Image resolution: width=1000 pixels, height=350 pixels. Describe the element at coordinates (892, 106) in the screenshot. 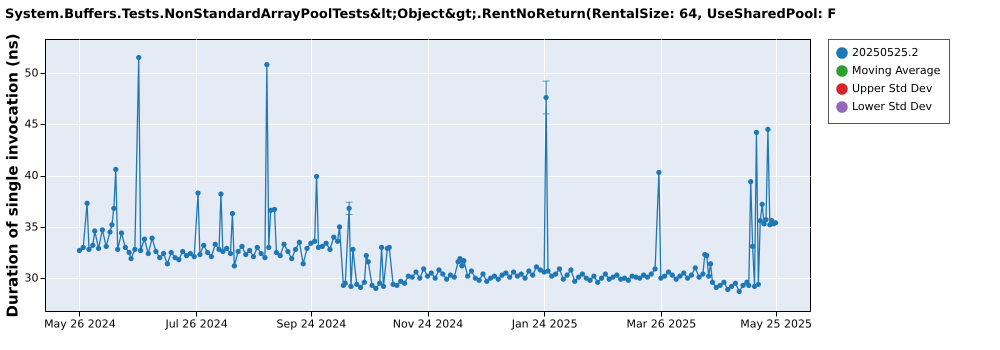

I see `legend-label: Lower Std Dev` at that location.